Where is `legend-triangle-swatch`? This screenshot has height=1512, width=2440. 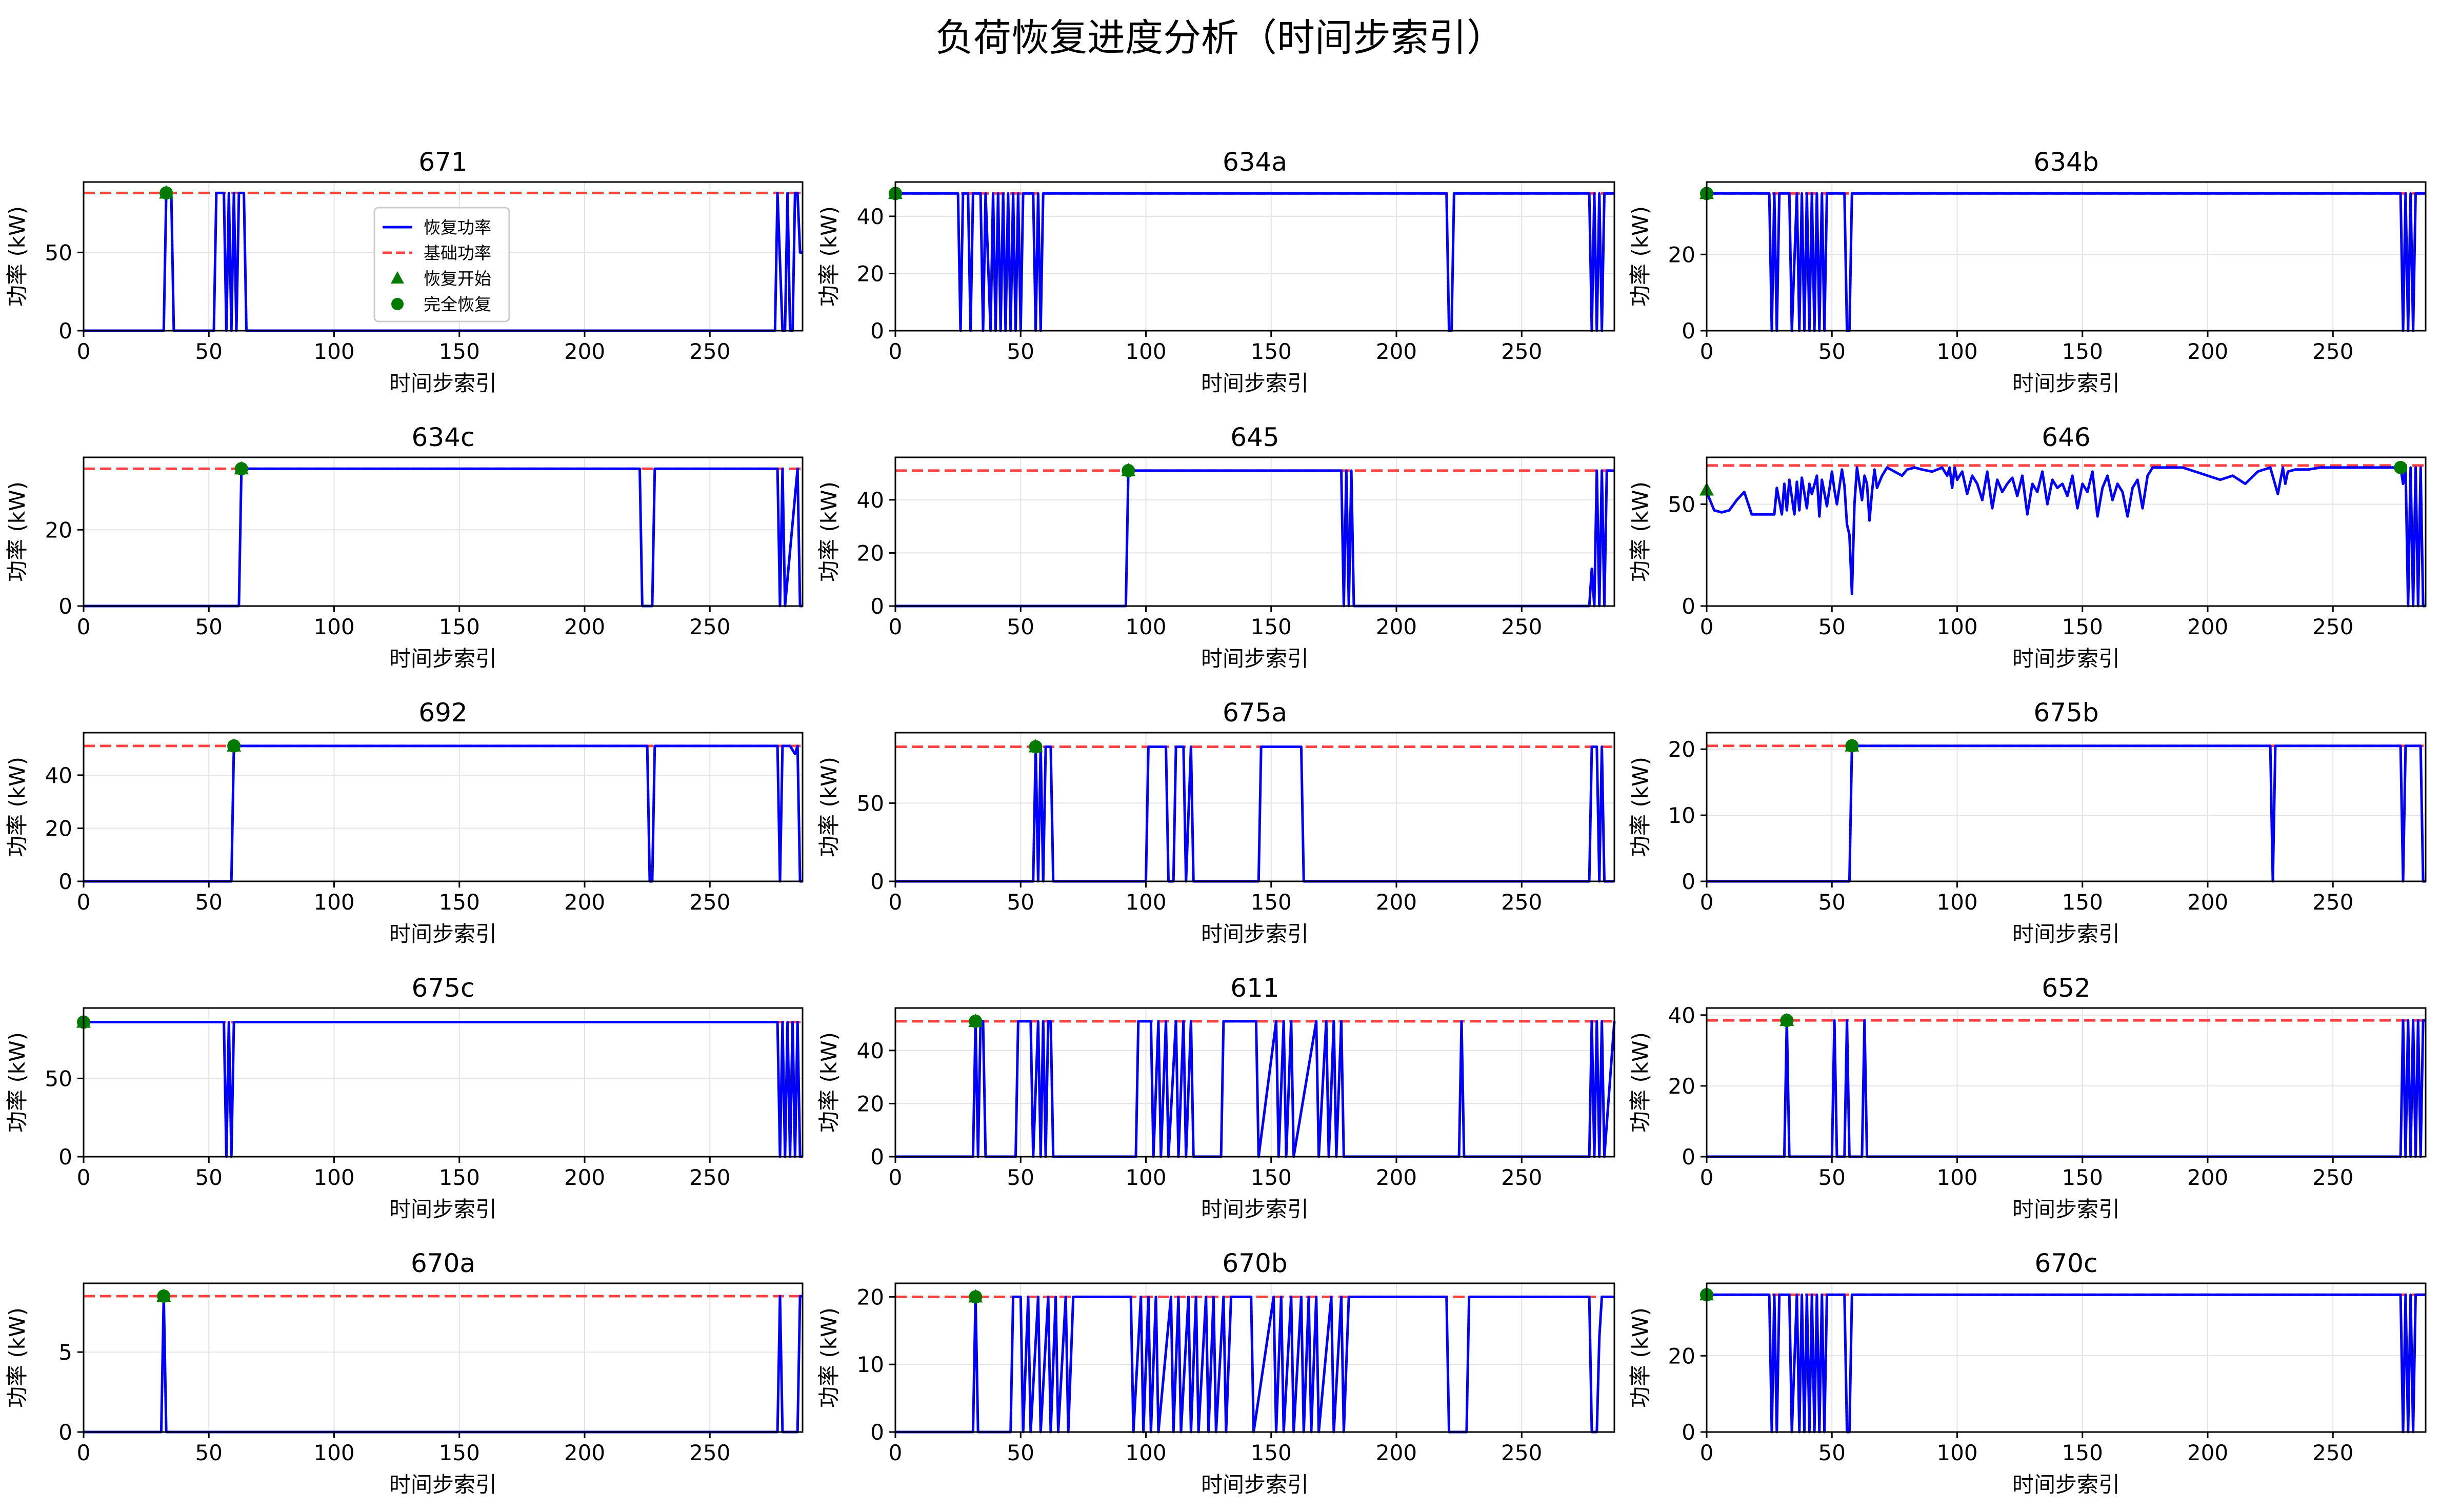 legend-triangle-swatch is located at coordinates (397, 277).